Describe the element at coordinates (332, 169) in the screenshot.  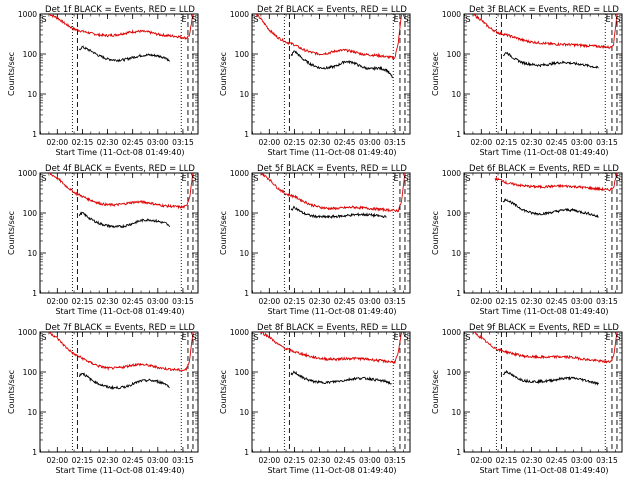
I see `chart-title: Det 5f BLACK = Events, RED = LLD` at that location.